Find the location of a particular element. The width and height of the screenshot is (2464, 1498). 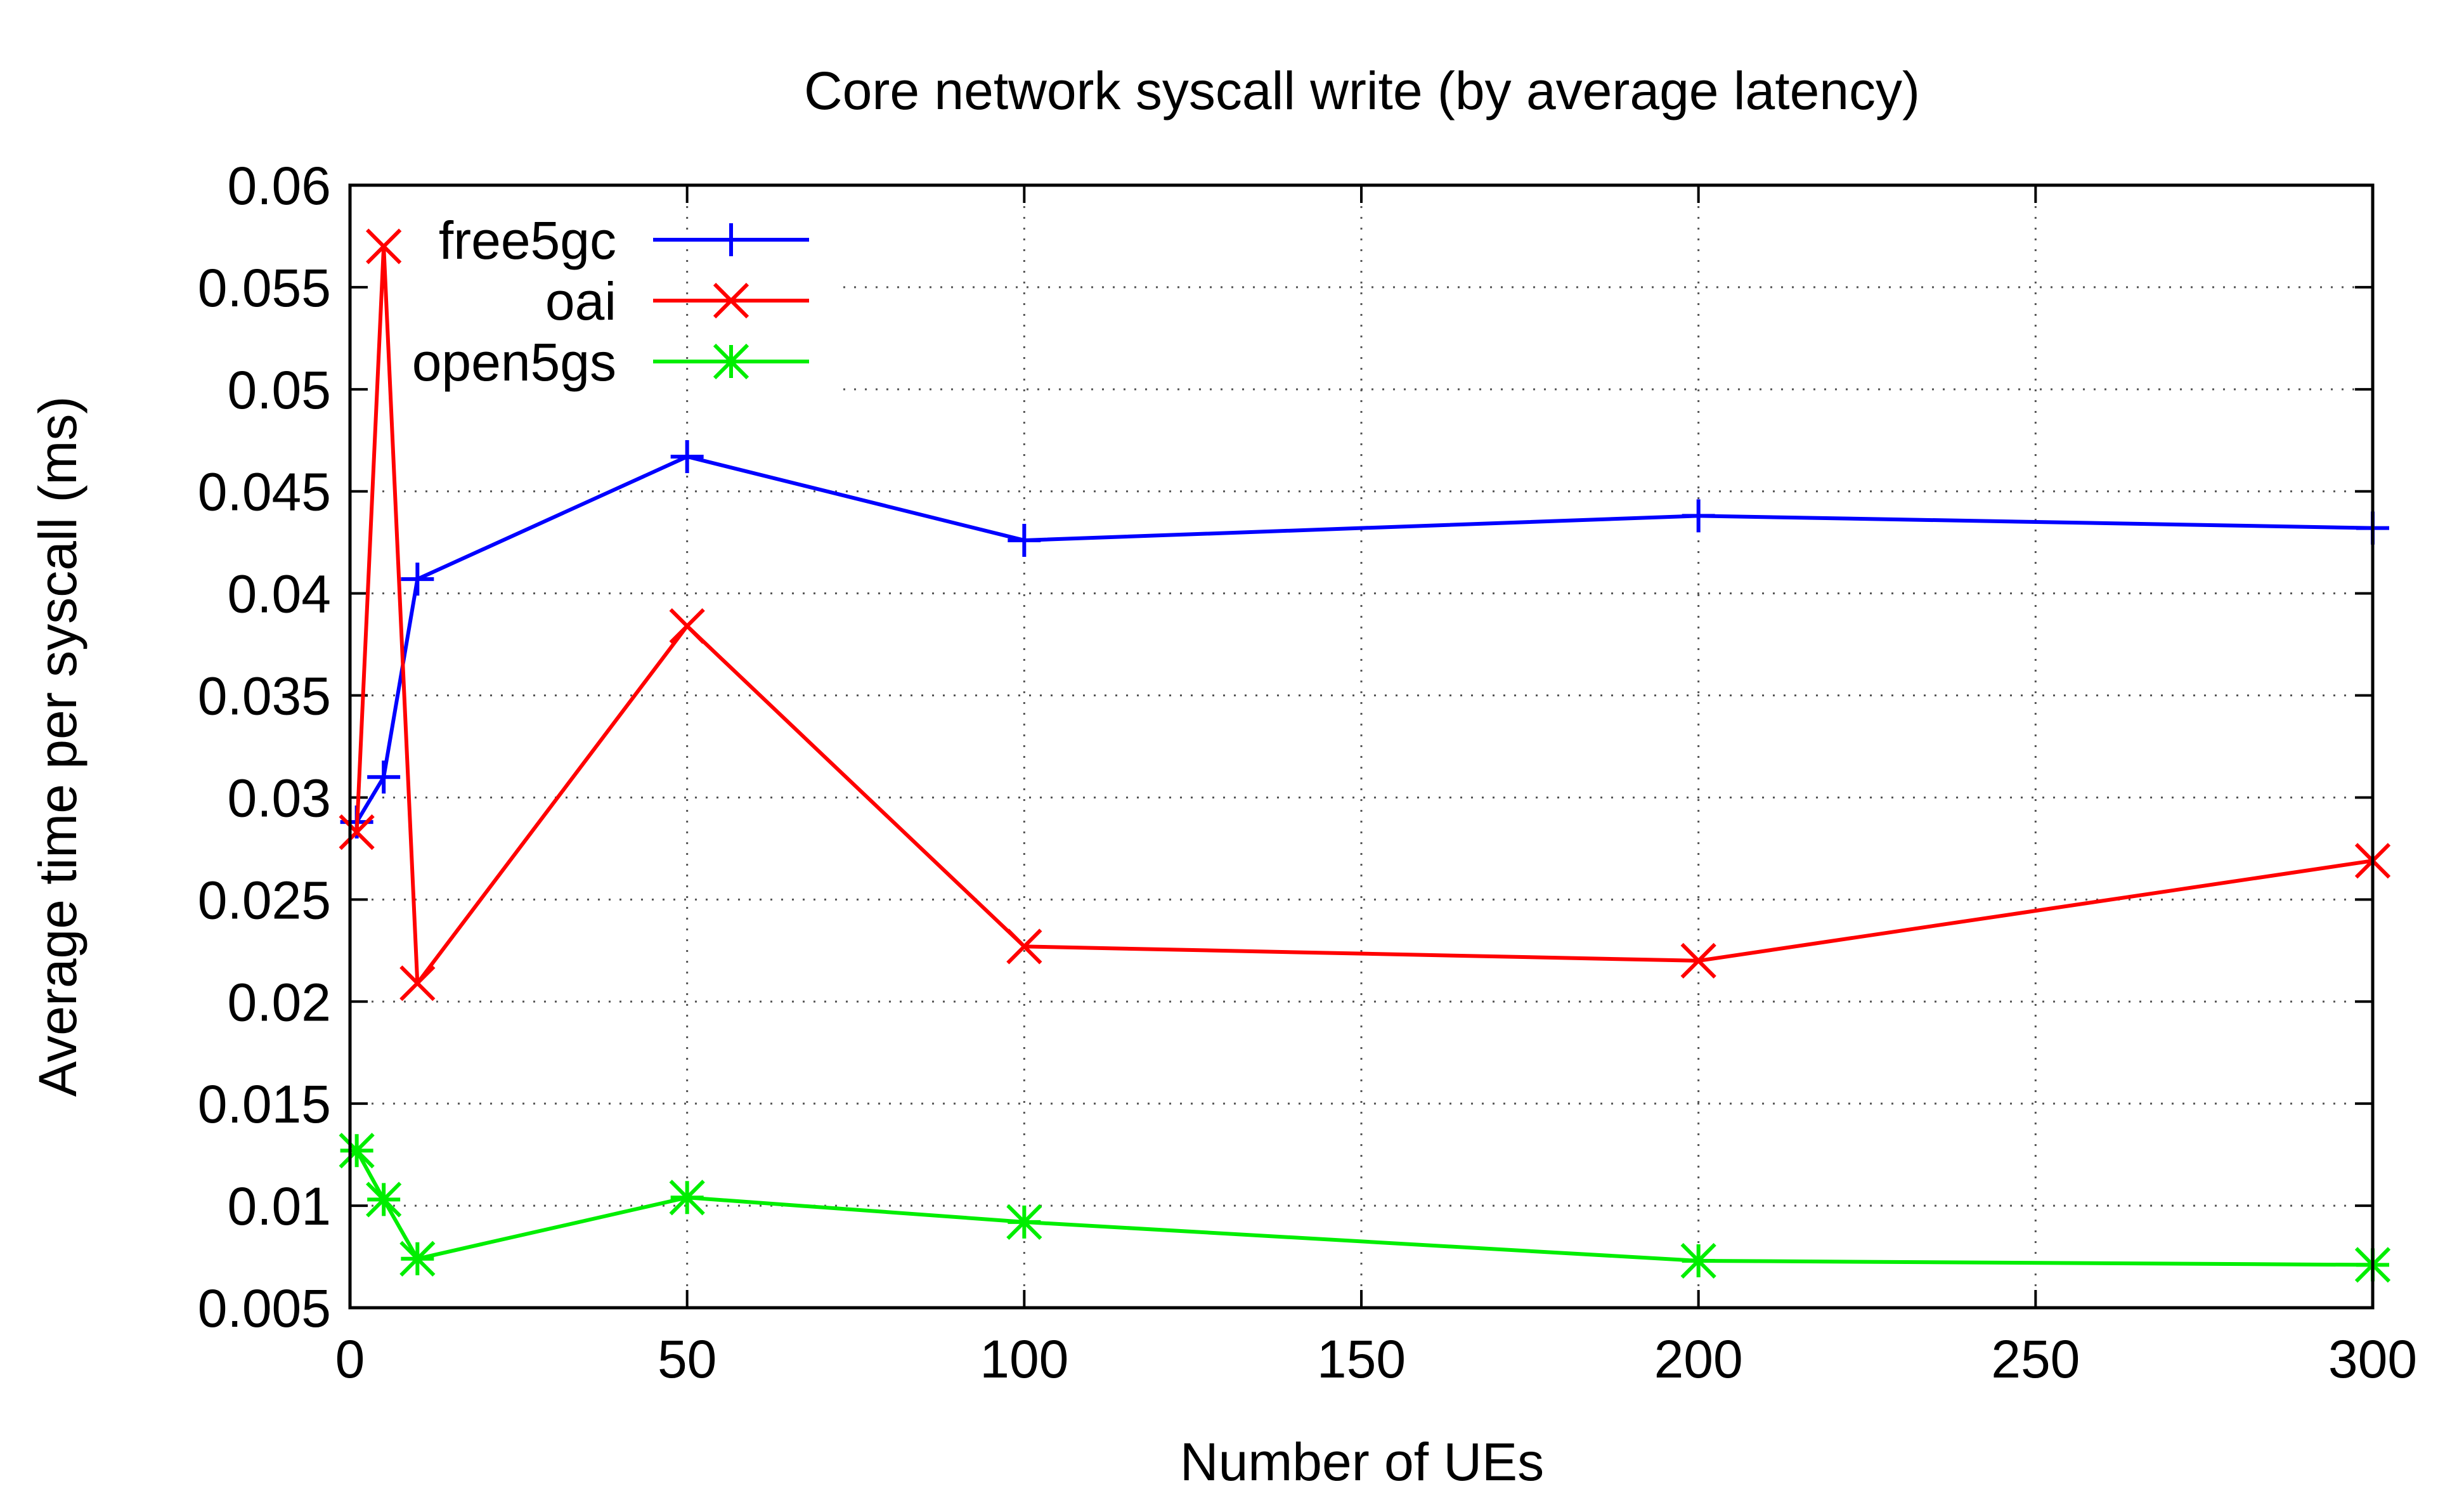

x-tick-label: 300 is located at coordinates (2372, 1359).